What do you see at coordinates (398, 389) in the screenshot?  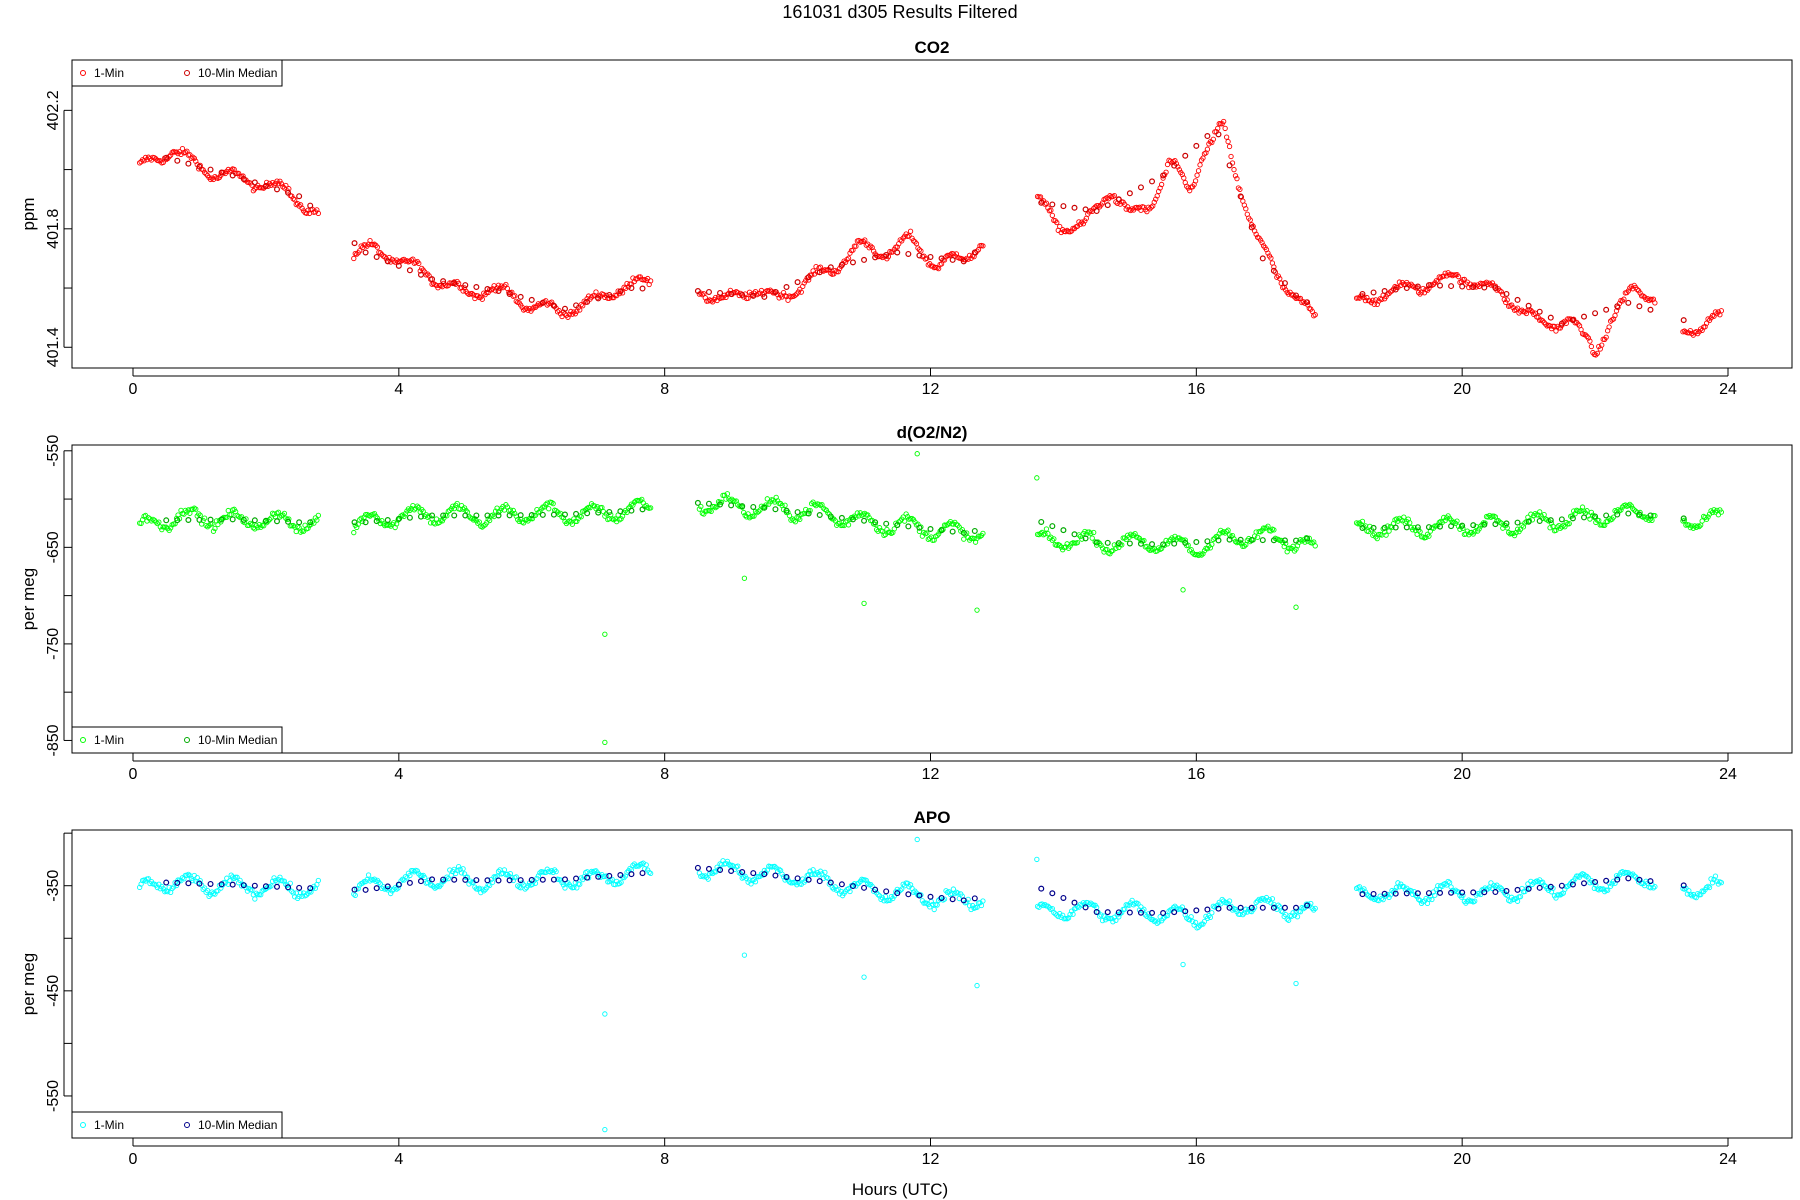 I see `co2-x-tick-label: 4` at bounding box center [398, 389].